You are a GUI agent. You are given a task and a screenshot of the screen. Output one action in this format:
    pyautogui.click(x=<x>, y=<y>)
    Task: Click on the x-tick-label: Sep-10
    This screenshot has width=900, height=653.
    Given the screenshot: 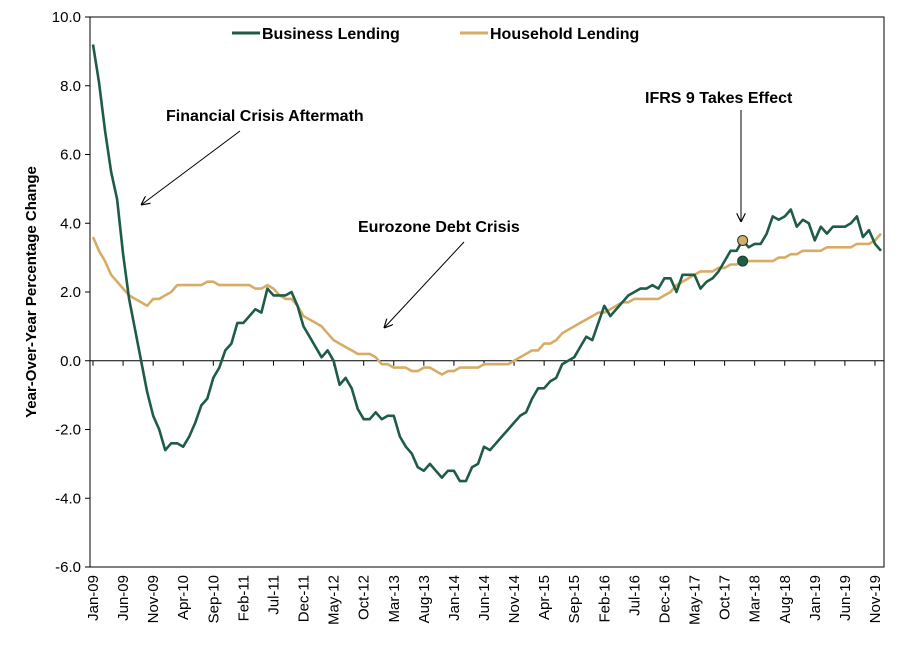 What is the action you would take?
    pyautogui.click(x=213, y=599)
    